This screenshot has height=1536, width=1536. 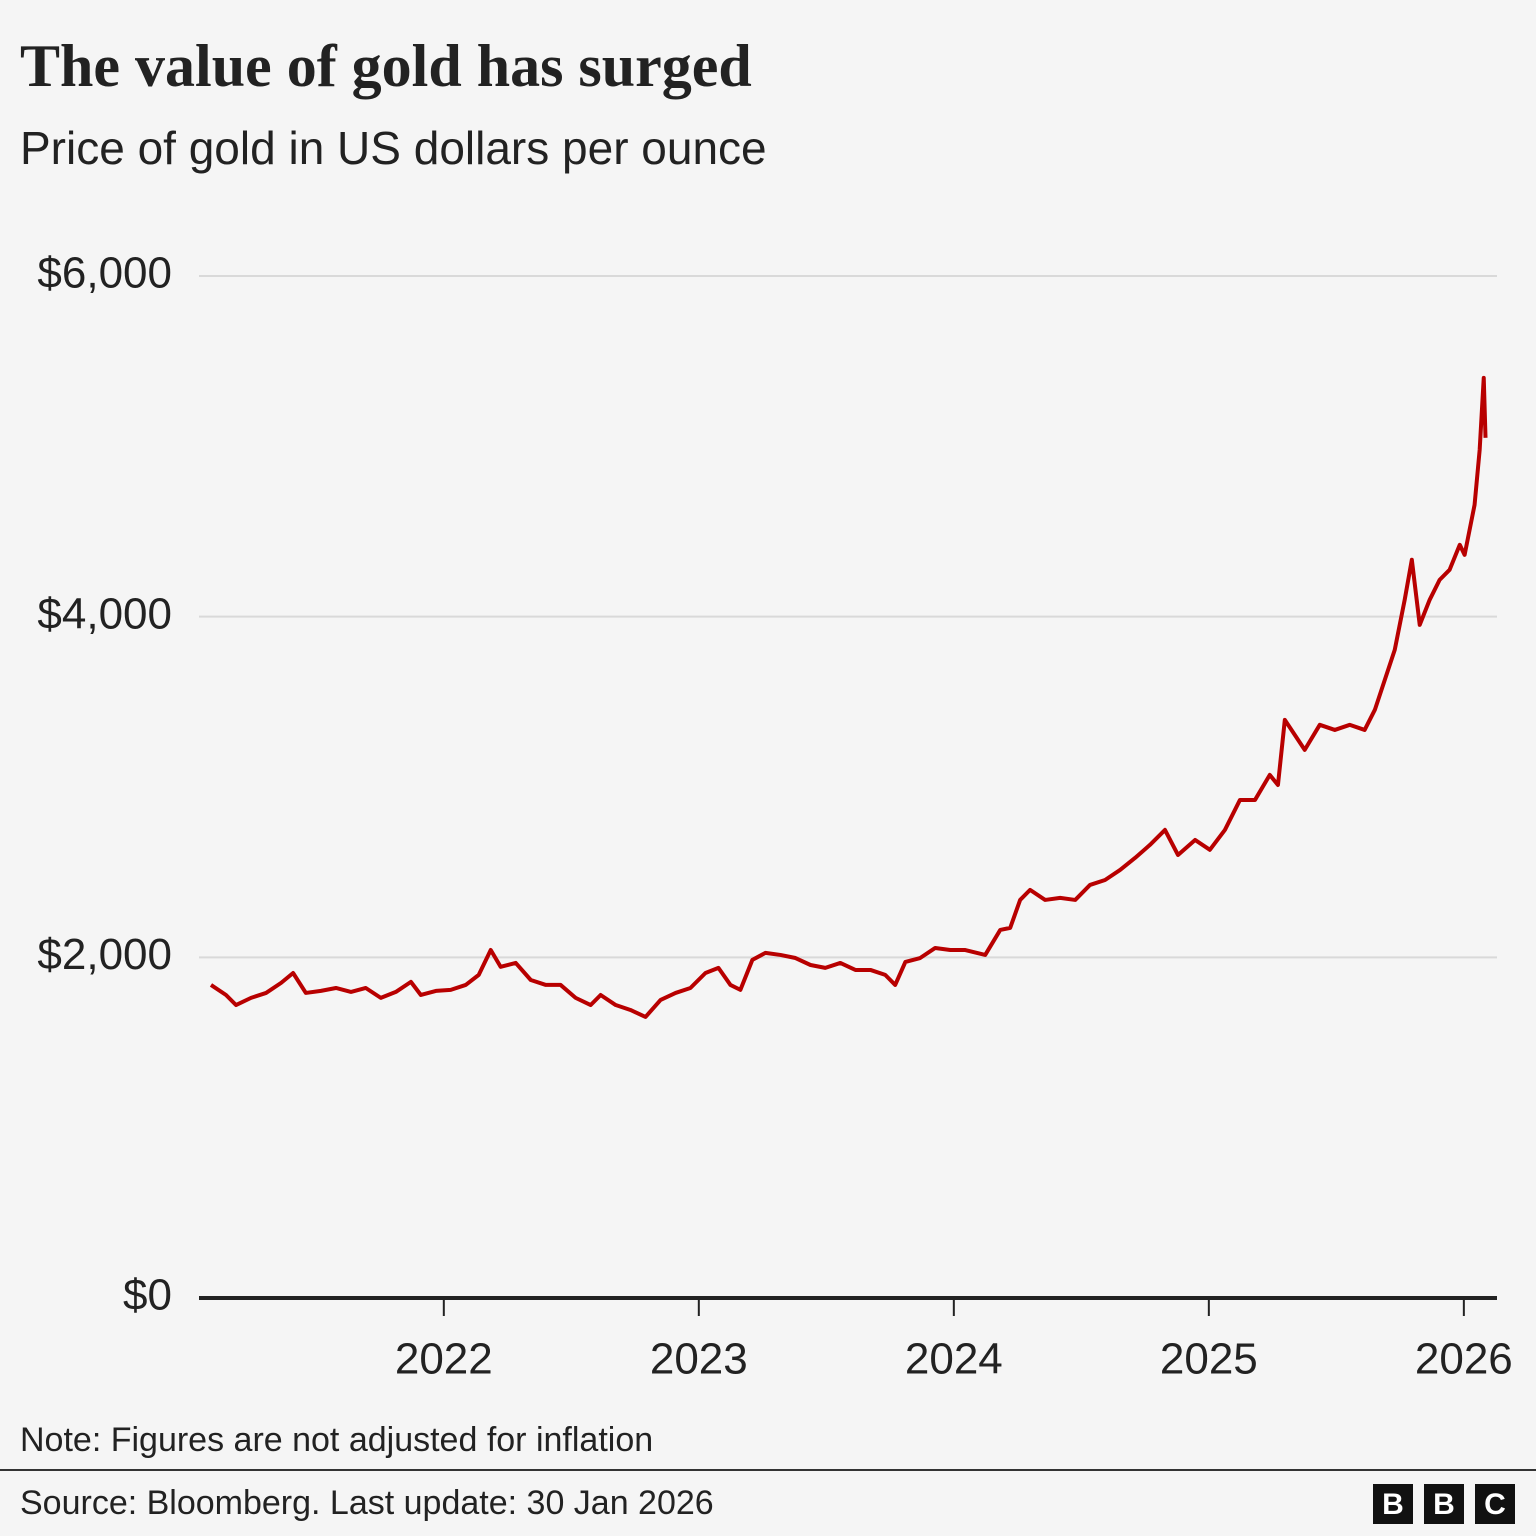 I want to click on bbc-logo: B B C, so click(x=1444, y=1504).